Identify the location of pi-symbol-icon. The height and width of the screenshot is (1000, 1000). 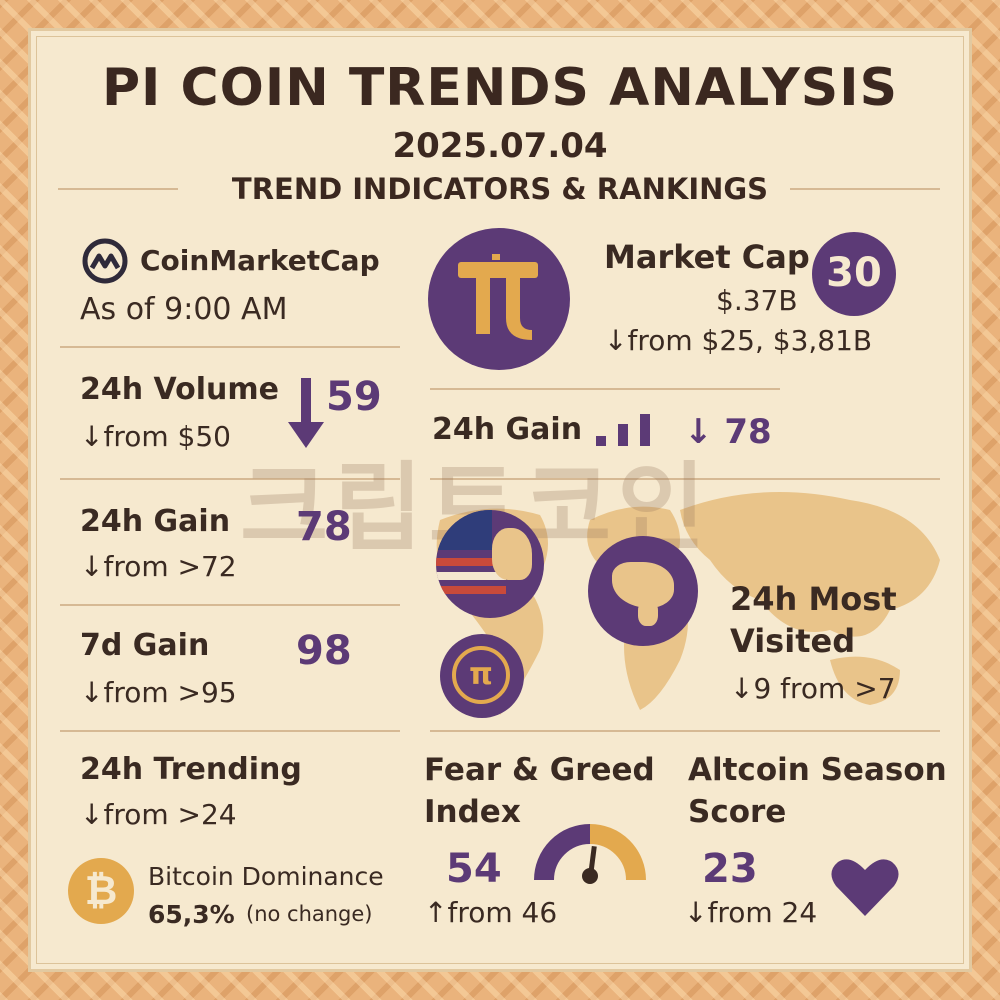
(498, 297).